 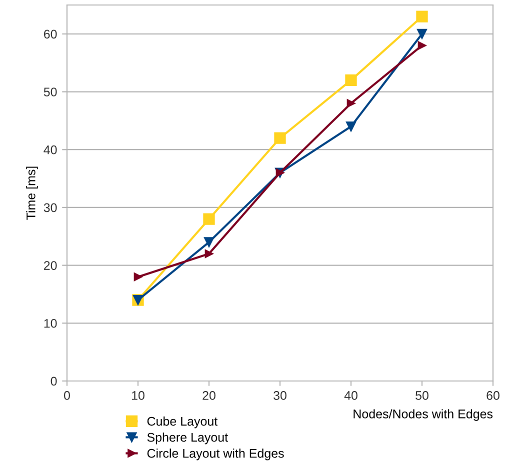 I want to click on y-tick-label: 20, so click(x=50, y=265).